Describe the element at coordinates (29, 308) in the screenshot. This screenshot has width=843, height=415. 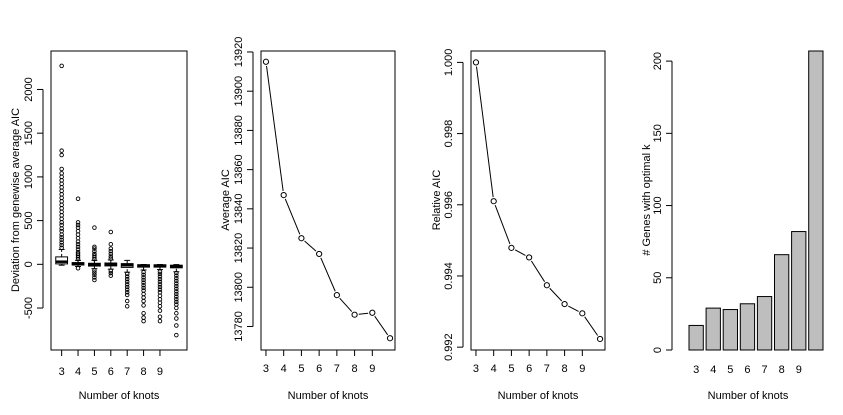
I see `y-tick-label: -500` at that location.